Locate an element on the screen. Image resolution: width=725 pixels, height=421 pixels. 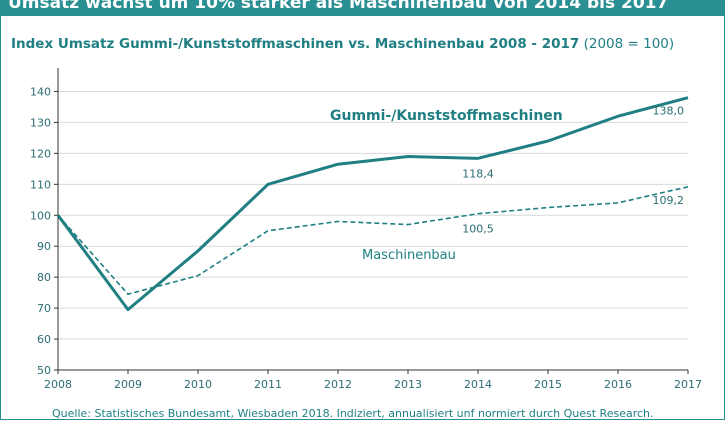
y-tick-label: 130 is located at coordinates (40, 122).